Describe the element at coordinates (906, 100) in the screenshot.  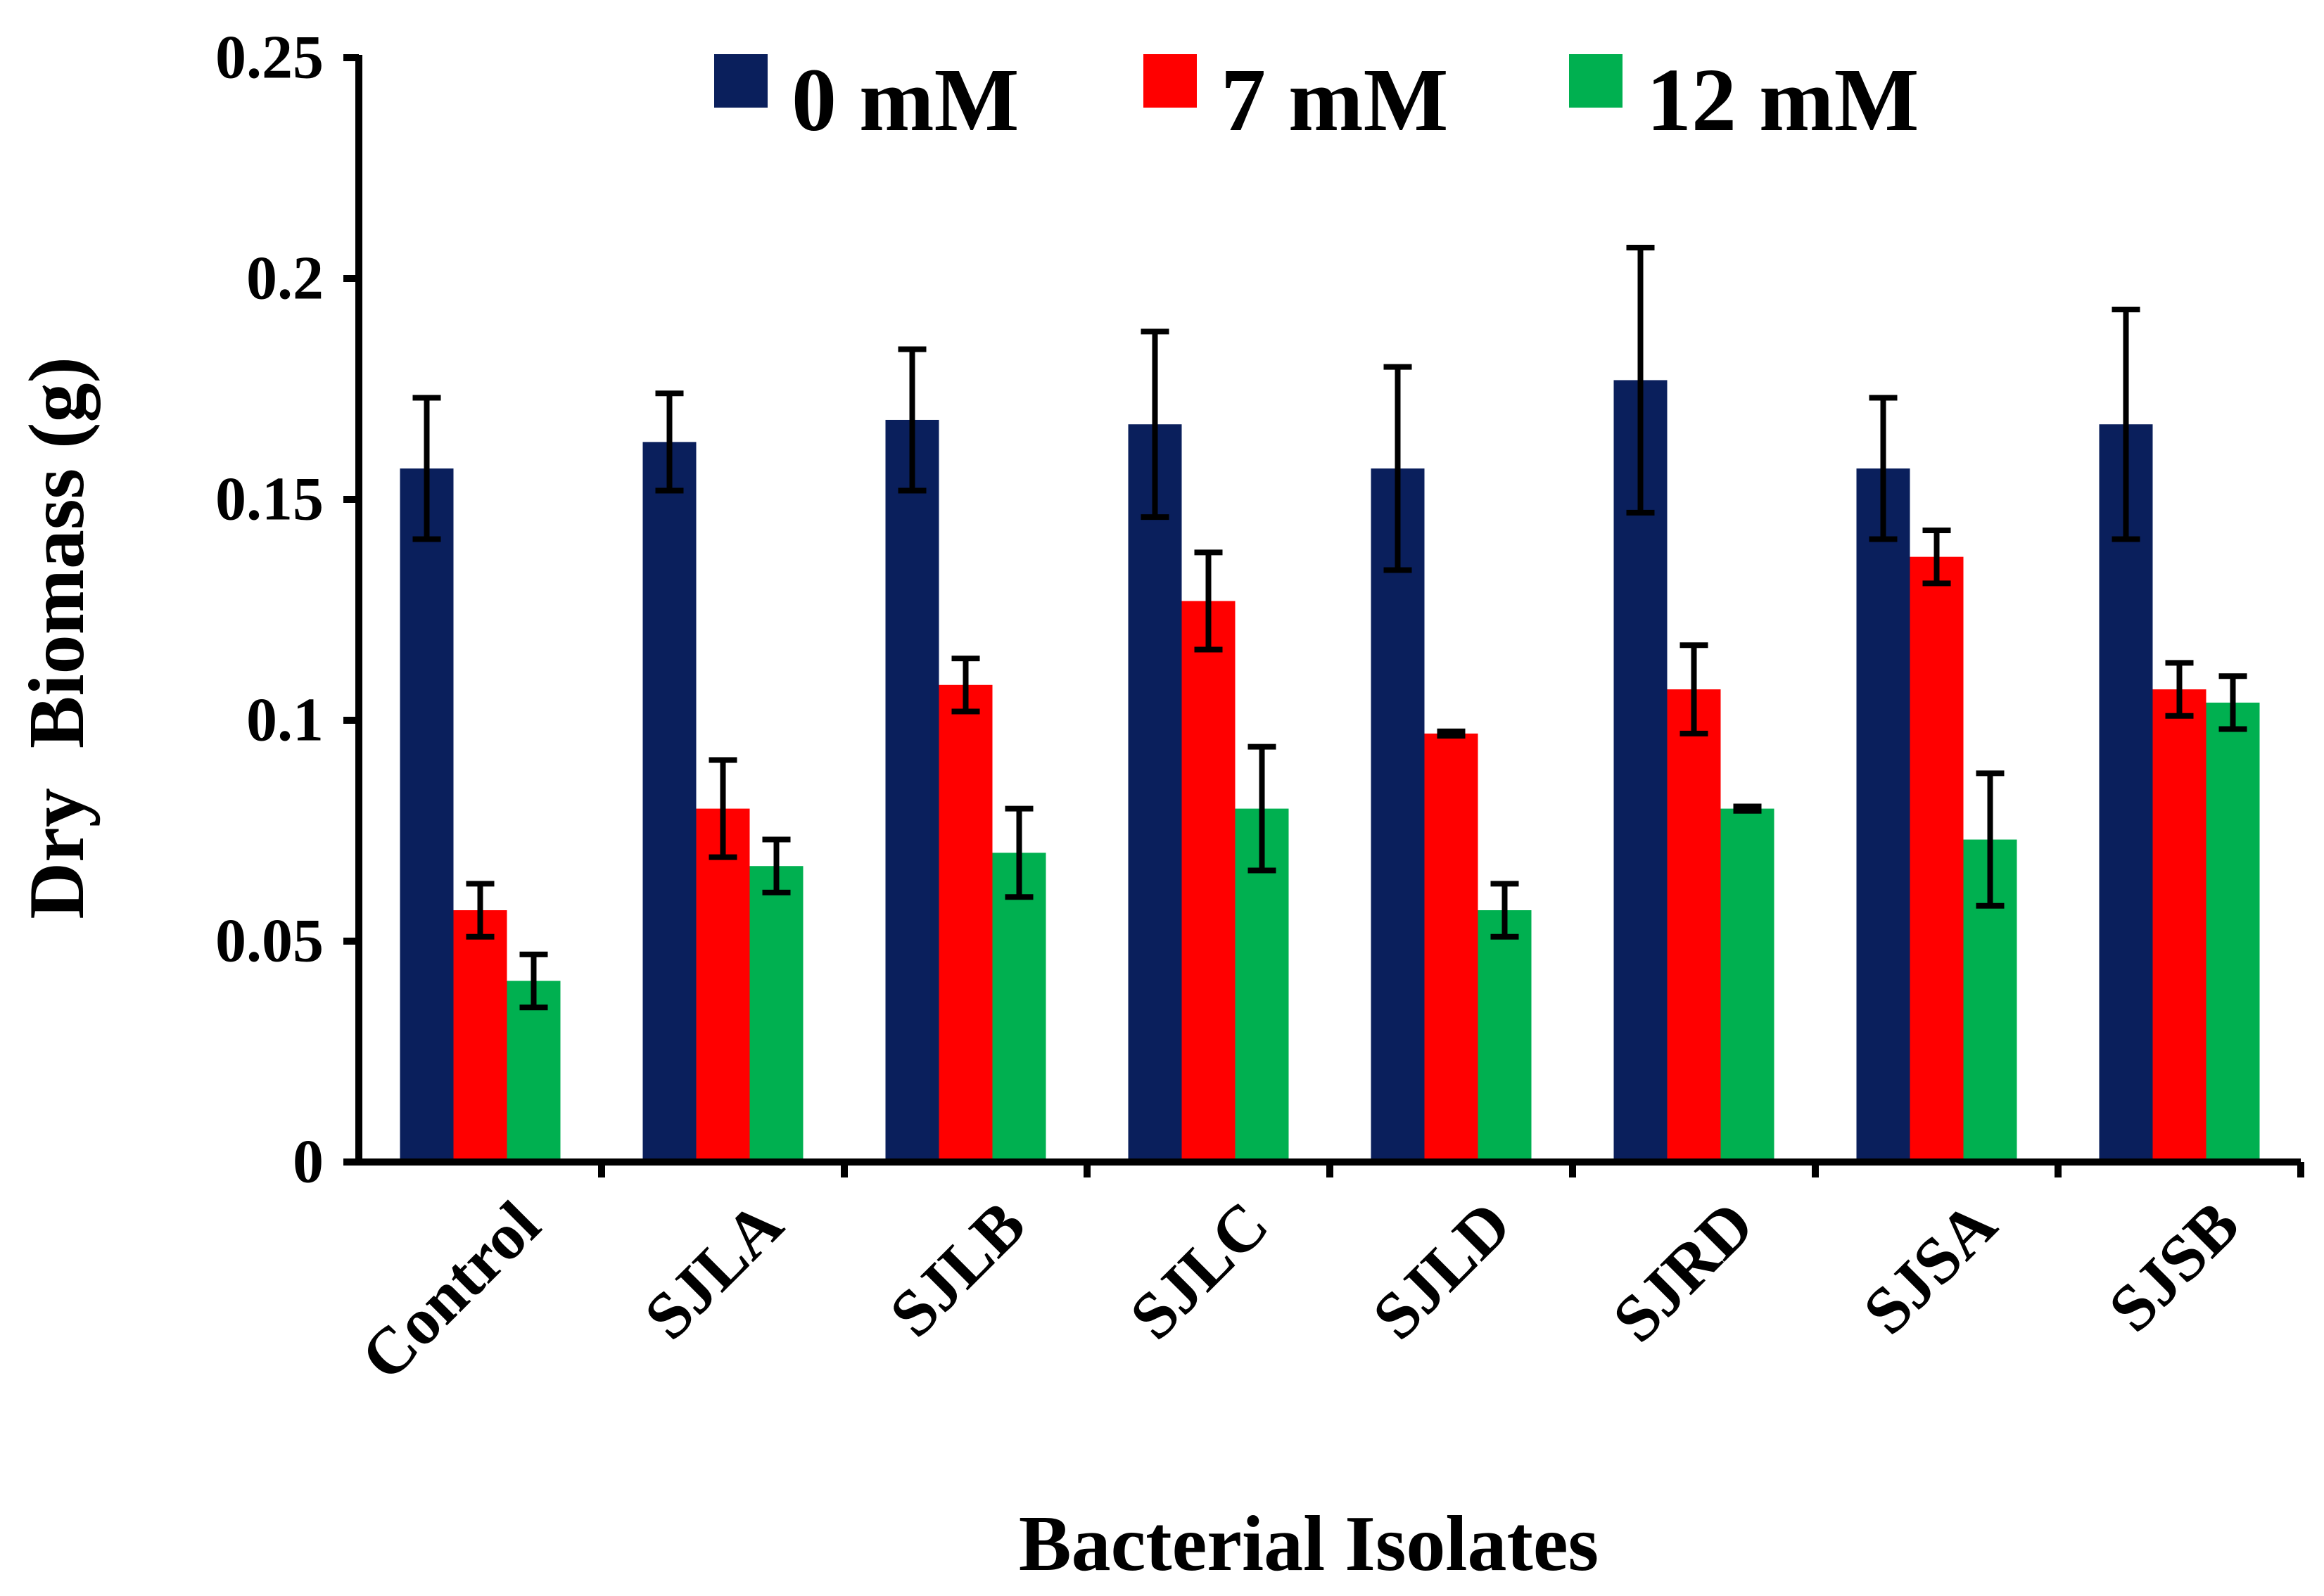
I see `legend-label: 0 mM` at that location.